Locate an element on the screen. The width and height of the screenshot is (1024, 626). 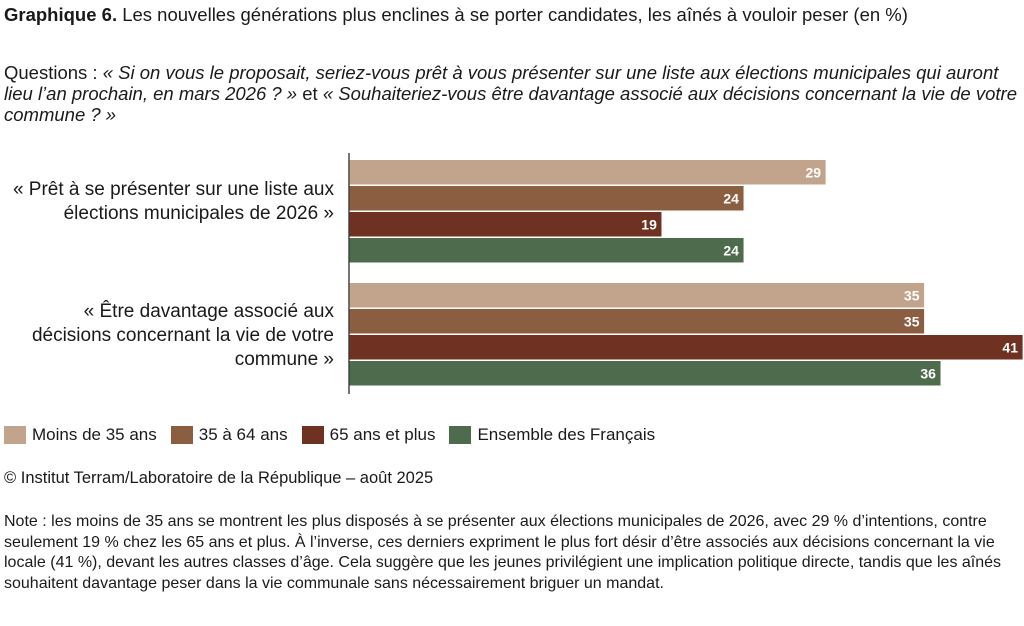
questions-mid: et is located at coordinates (310, 93).